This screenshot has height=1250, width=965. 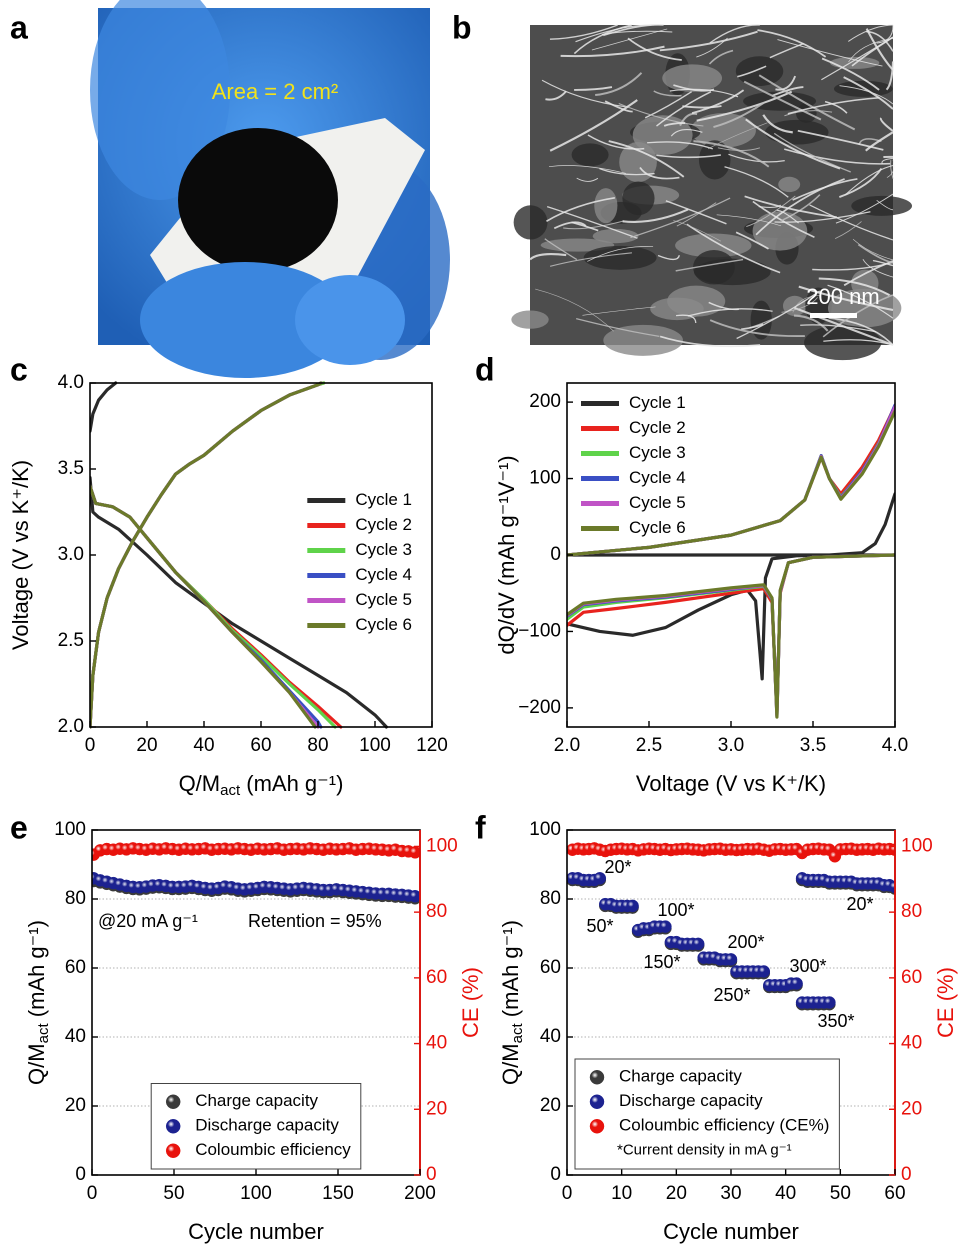 I want to click on y2-tick-label: 40, so click(x=911, y=1043).